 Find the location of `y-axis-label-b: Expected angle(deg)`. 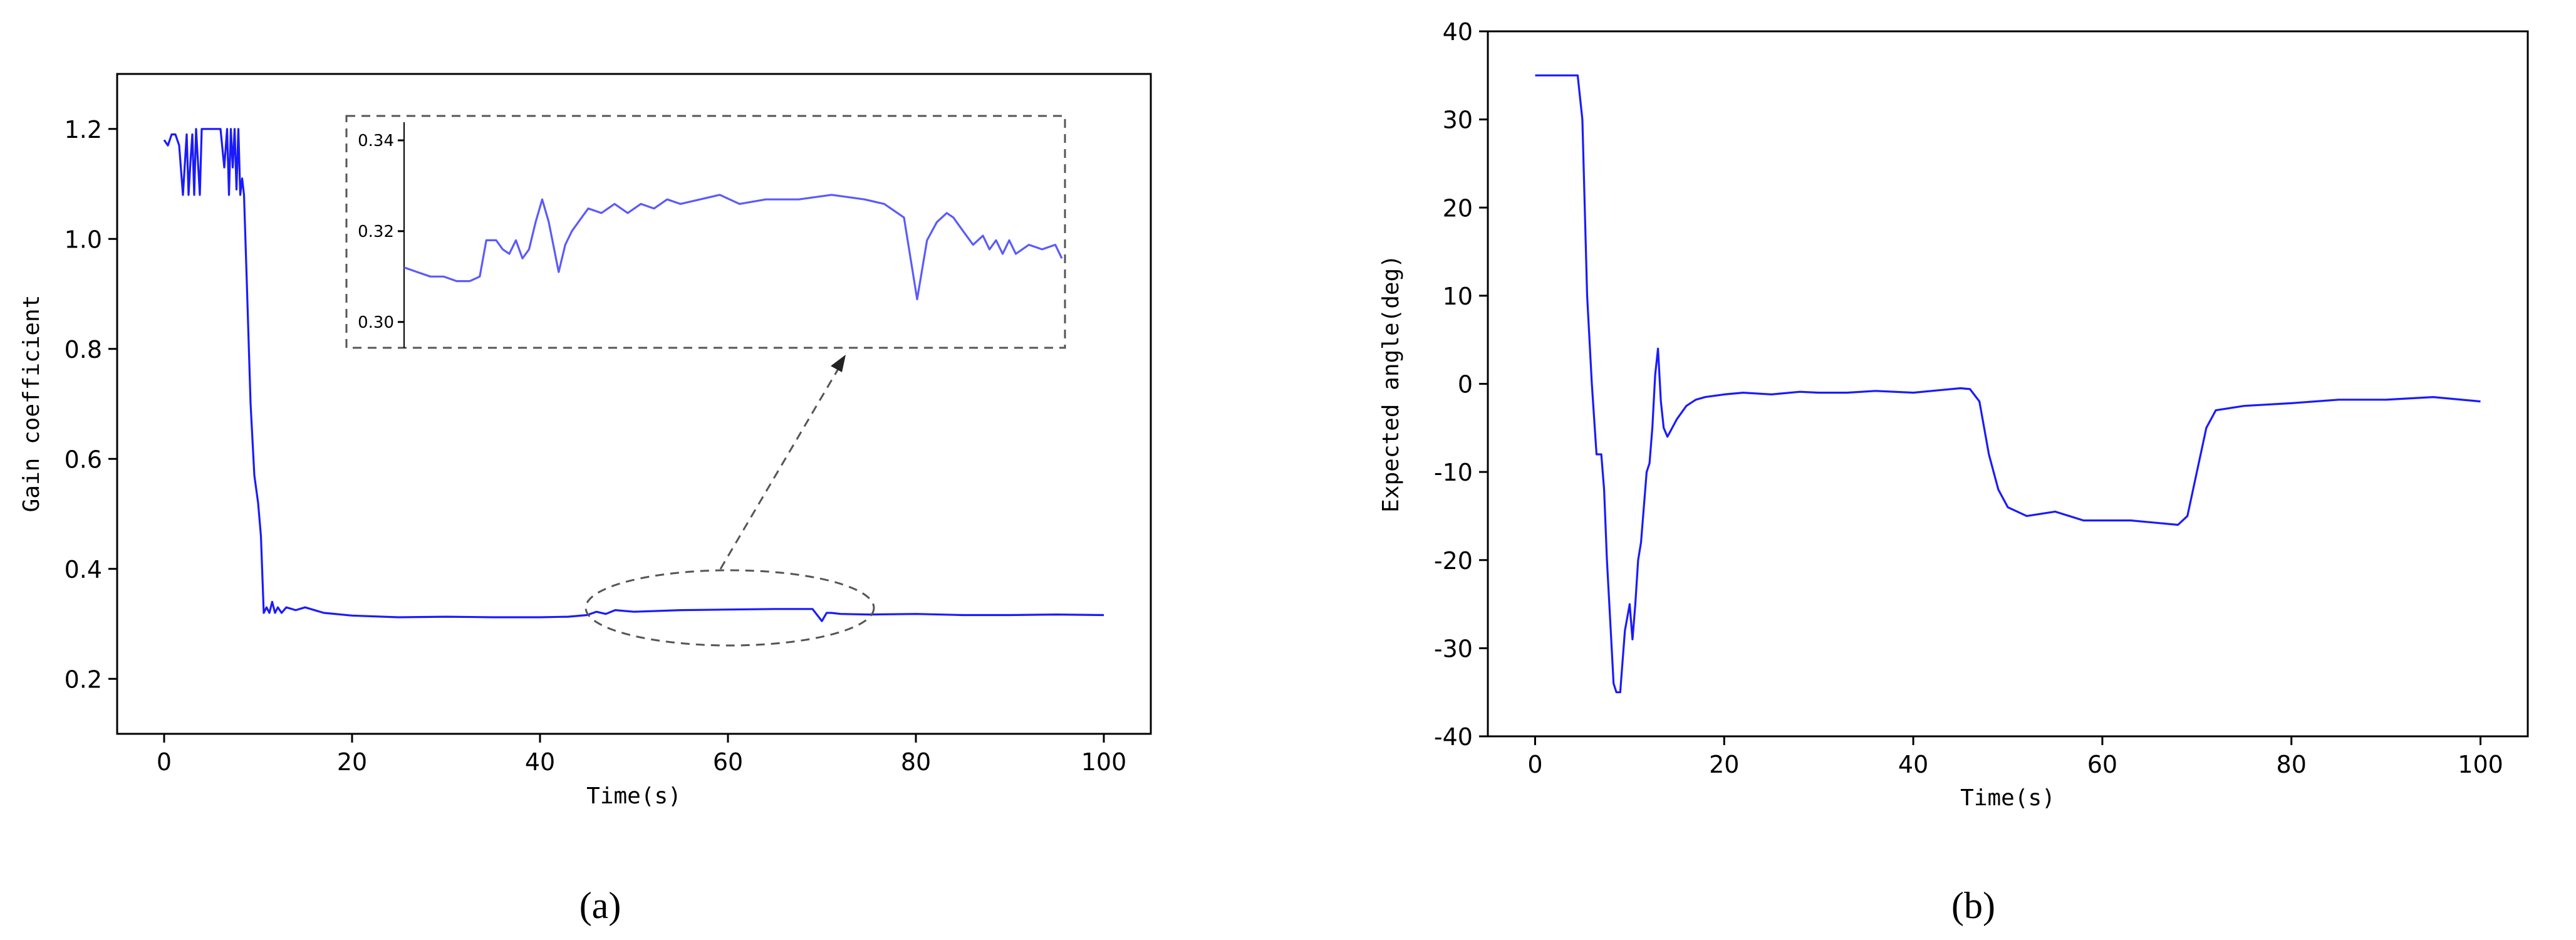

y-axis-label-b: Expected angle(deg) is located at coordinates (1391, 384).